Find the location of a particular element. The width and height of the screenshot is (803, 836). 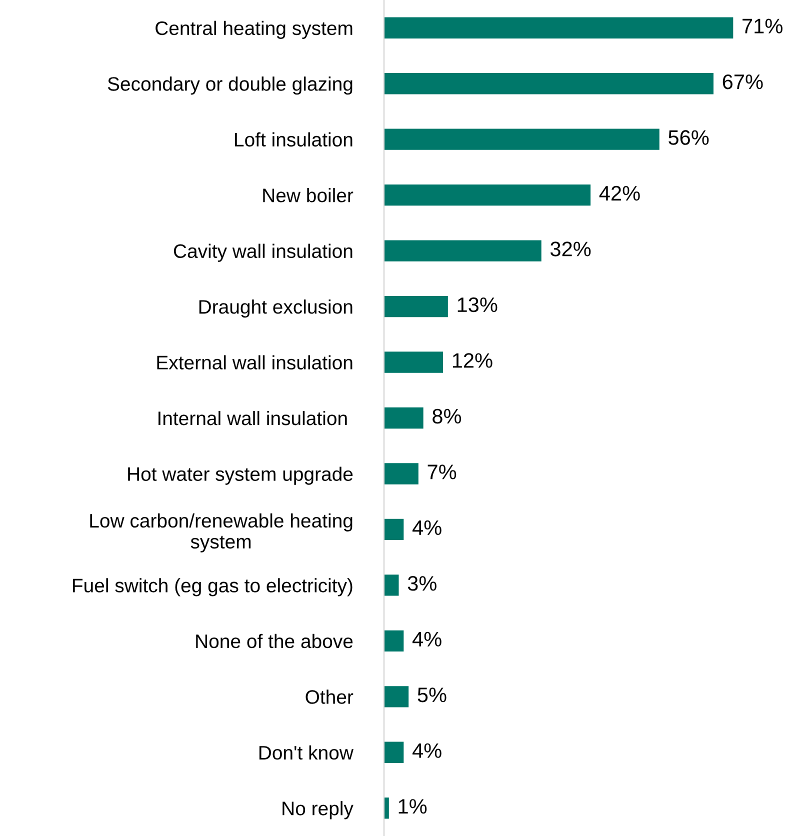

data-label: 7% is located at coordinates (442, 472).